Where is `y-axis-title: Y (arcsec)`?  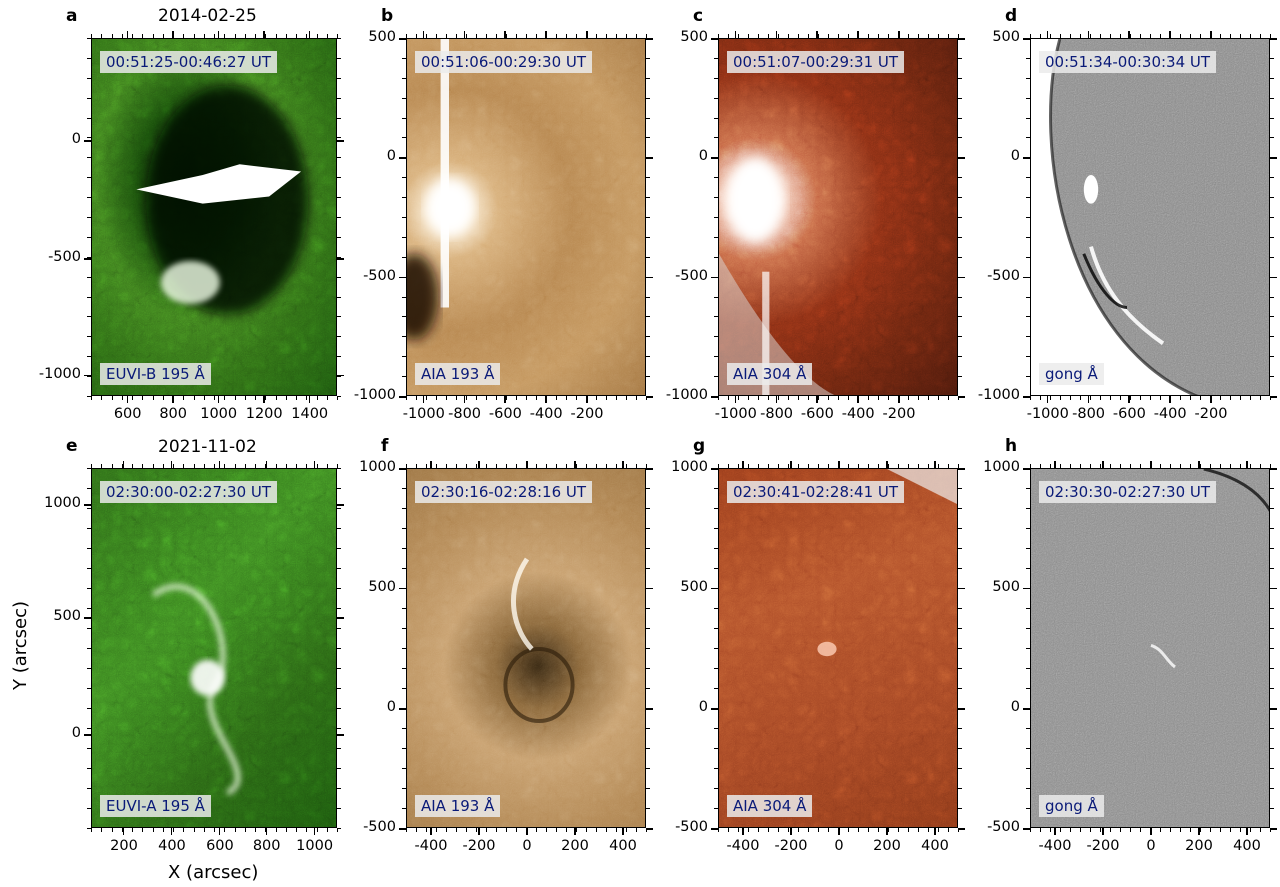
y-axis-title: Y (arcsec) is located at coordinates (20, 645).